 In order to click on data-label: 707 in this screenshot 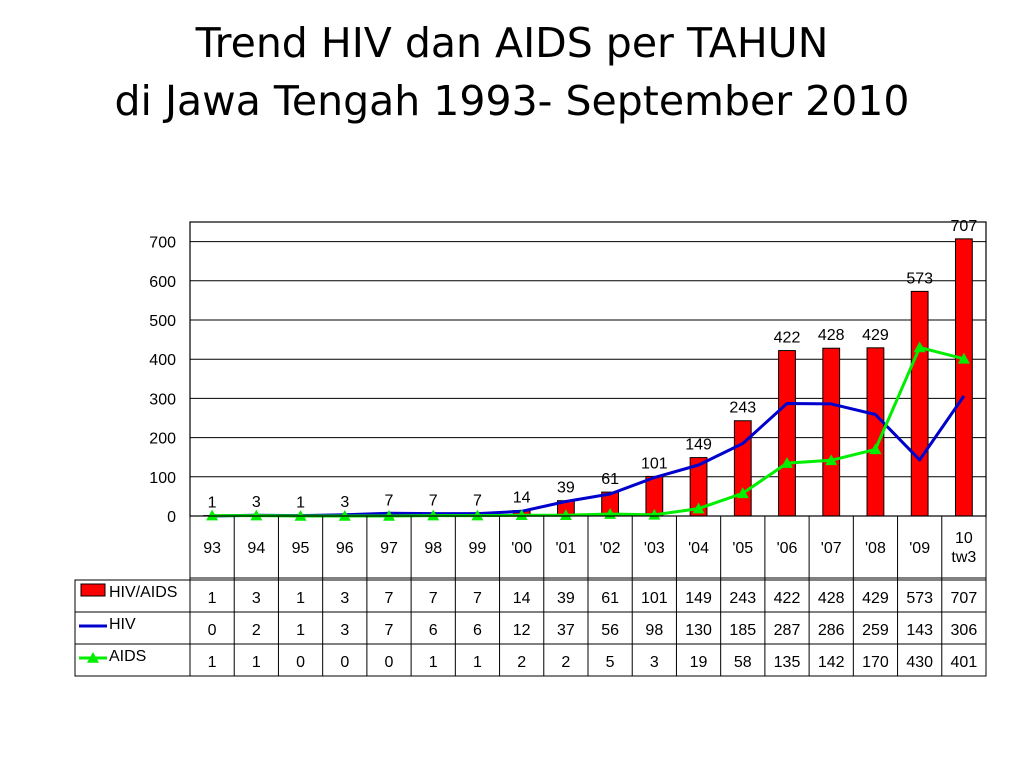, I will do `click(964, 226)`.